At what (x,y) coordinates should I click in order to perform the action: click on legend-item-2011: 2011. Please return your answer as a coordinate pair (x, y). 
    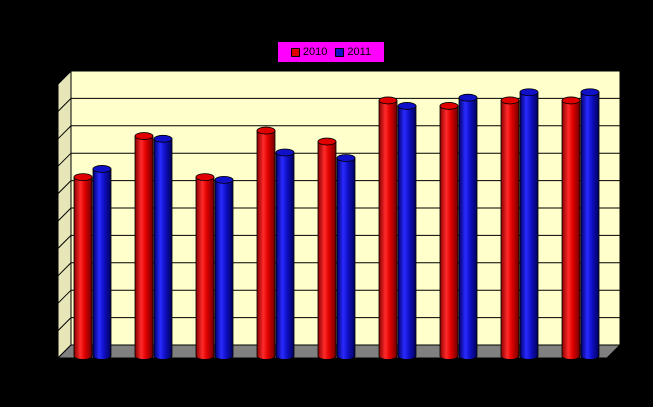
    Looking at the image, I should click on (353, 52).